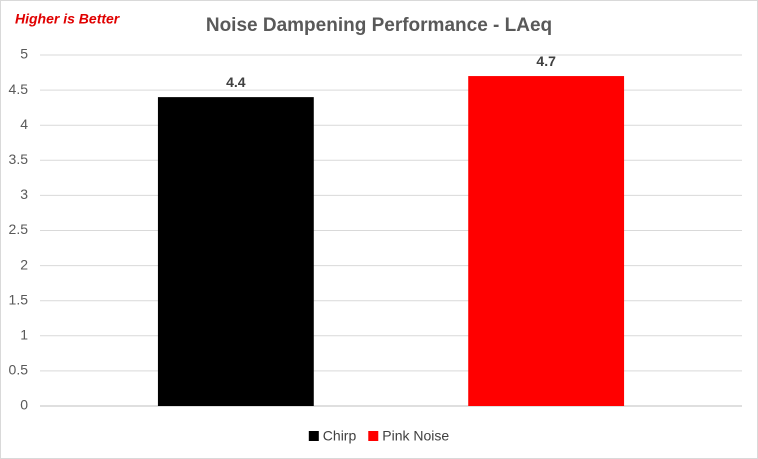 The image size is (758, 459). Describe the element at coordinates (379, 25) in the screenshot. I see `chart-title: Noise Dampening Performance - LAeq` at that location.